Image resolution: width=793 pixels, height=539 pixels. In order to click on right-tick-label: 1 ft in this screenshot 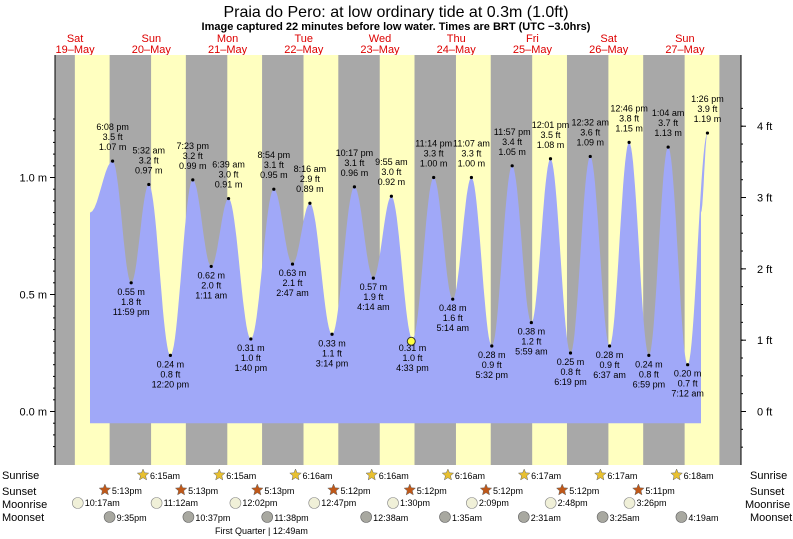, I will do `click(764, 341)`.